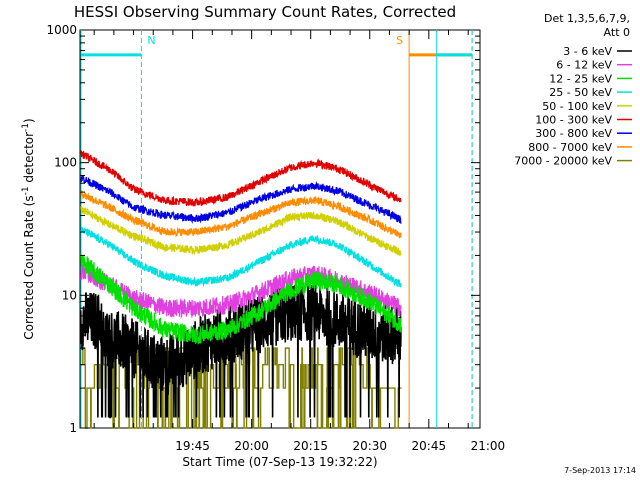 This screenshot has width=640, height=480. Describe the element at coordinates (26, 190) in the screenshot. I see `y-label-sup1: -1` at that location.